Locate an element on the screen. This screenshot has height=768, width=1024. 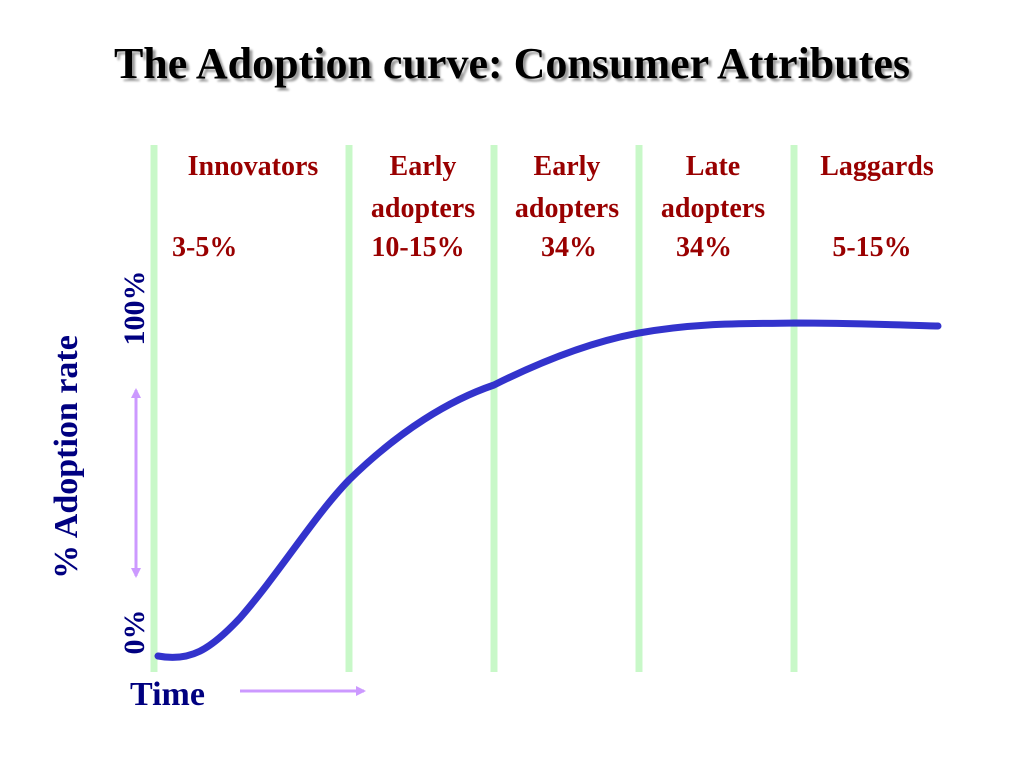
segment-percent-laggards: 5-15% is located at coordinates (872, 247).